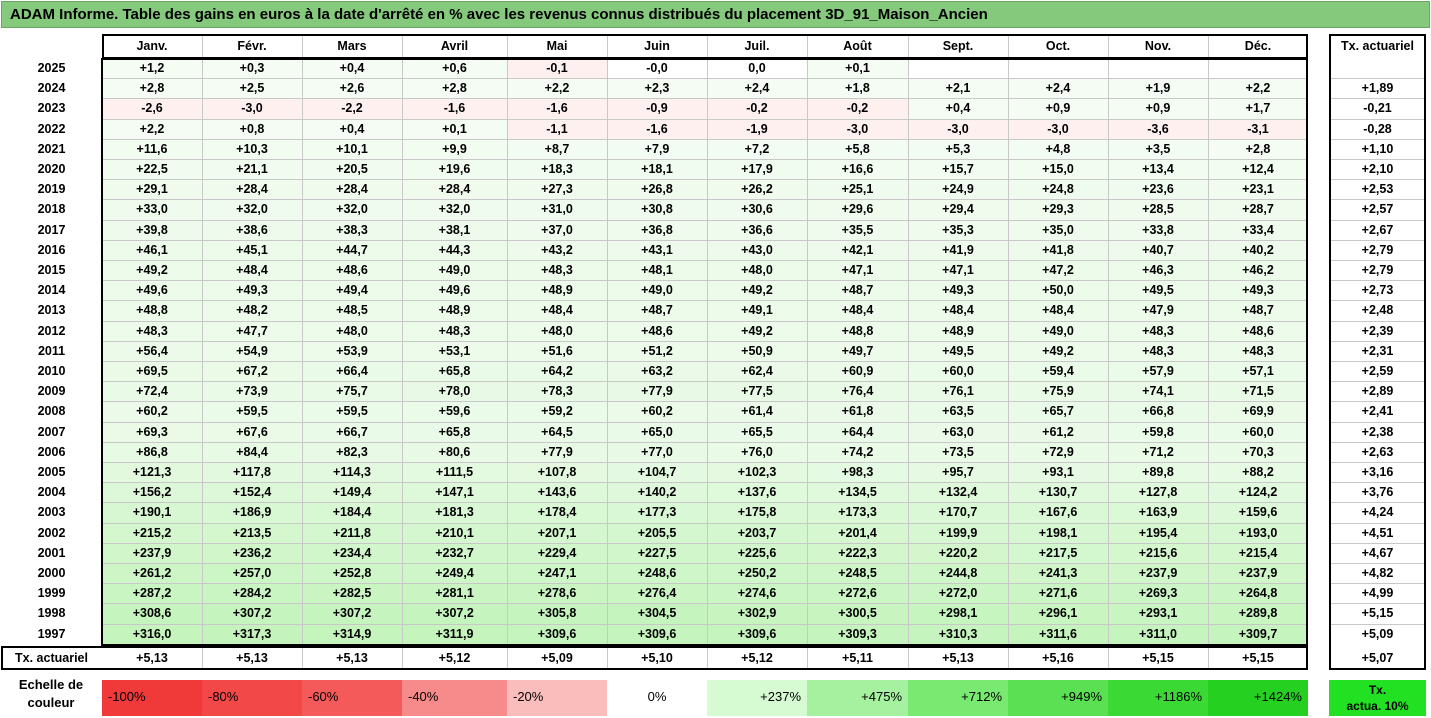  Describe the element at coordinates (557, 68) in the screenshot. I see `gain-cell: -0,1` at that location.